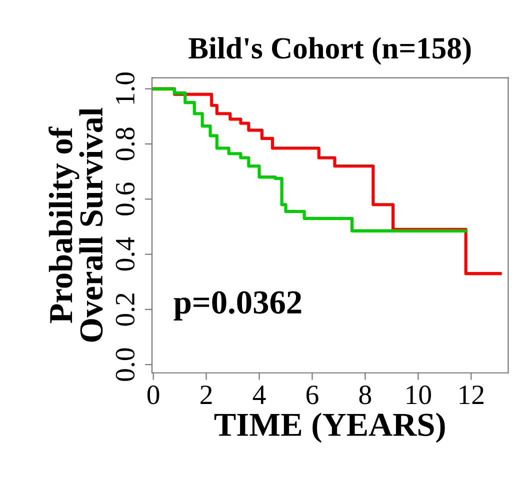 Image resolution: width=517 pixels, height=483 pixels. Describe the element at coordinates (259, 395) in the screenshot. I see `x-tick-label: 4` at that location.